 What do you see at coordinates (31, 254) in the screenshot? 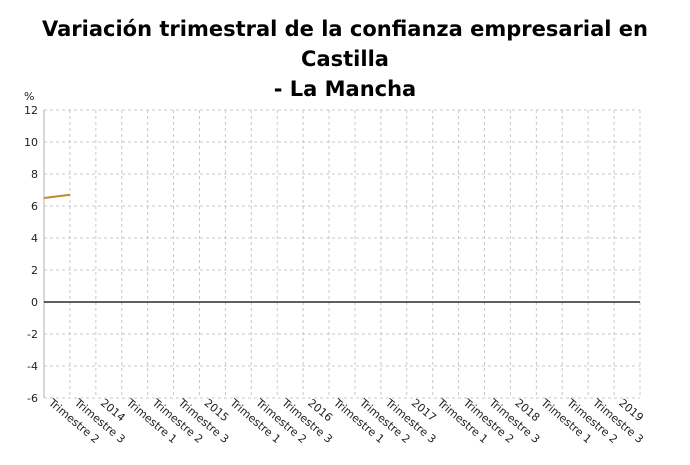
I see `y-axis-ticks: 12 10 8 6 4 2 0 -2 -4 -6` at bounding box center [31, 254].